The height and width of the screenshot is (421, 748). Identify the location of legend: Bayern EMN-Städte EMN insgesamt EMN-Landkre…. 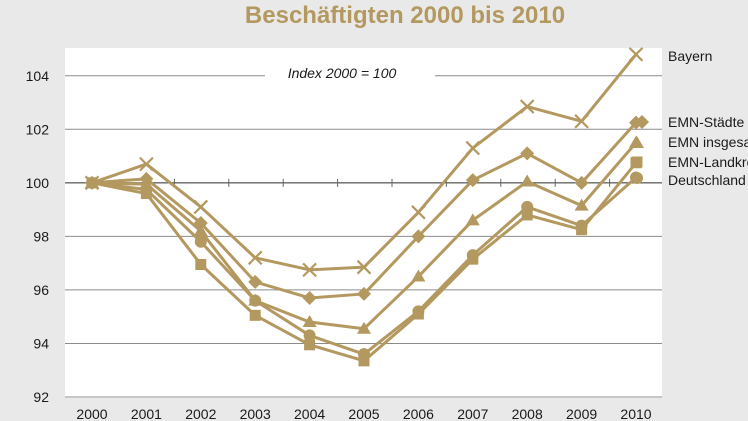
(689, 118).